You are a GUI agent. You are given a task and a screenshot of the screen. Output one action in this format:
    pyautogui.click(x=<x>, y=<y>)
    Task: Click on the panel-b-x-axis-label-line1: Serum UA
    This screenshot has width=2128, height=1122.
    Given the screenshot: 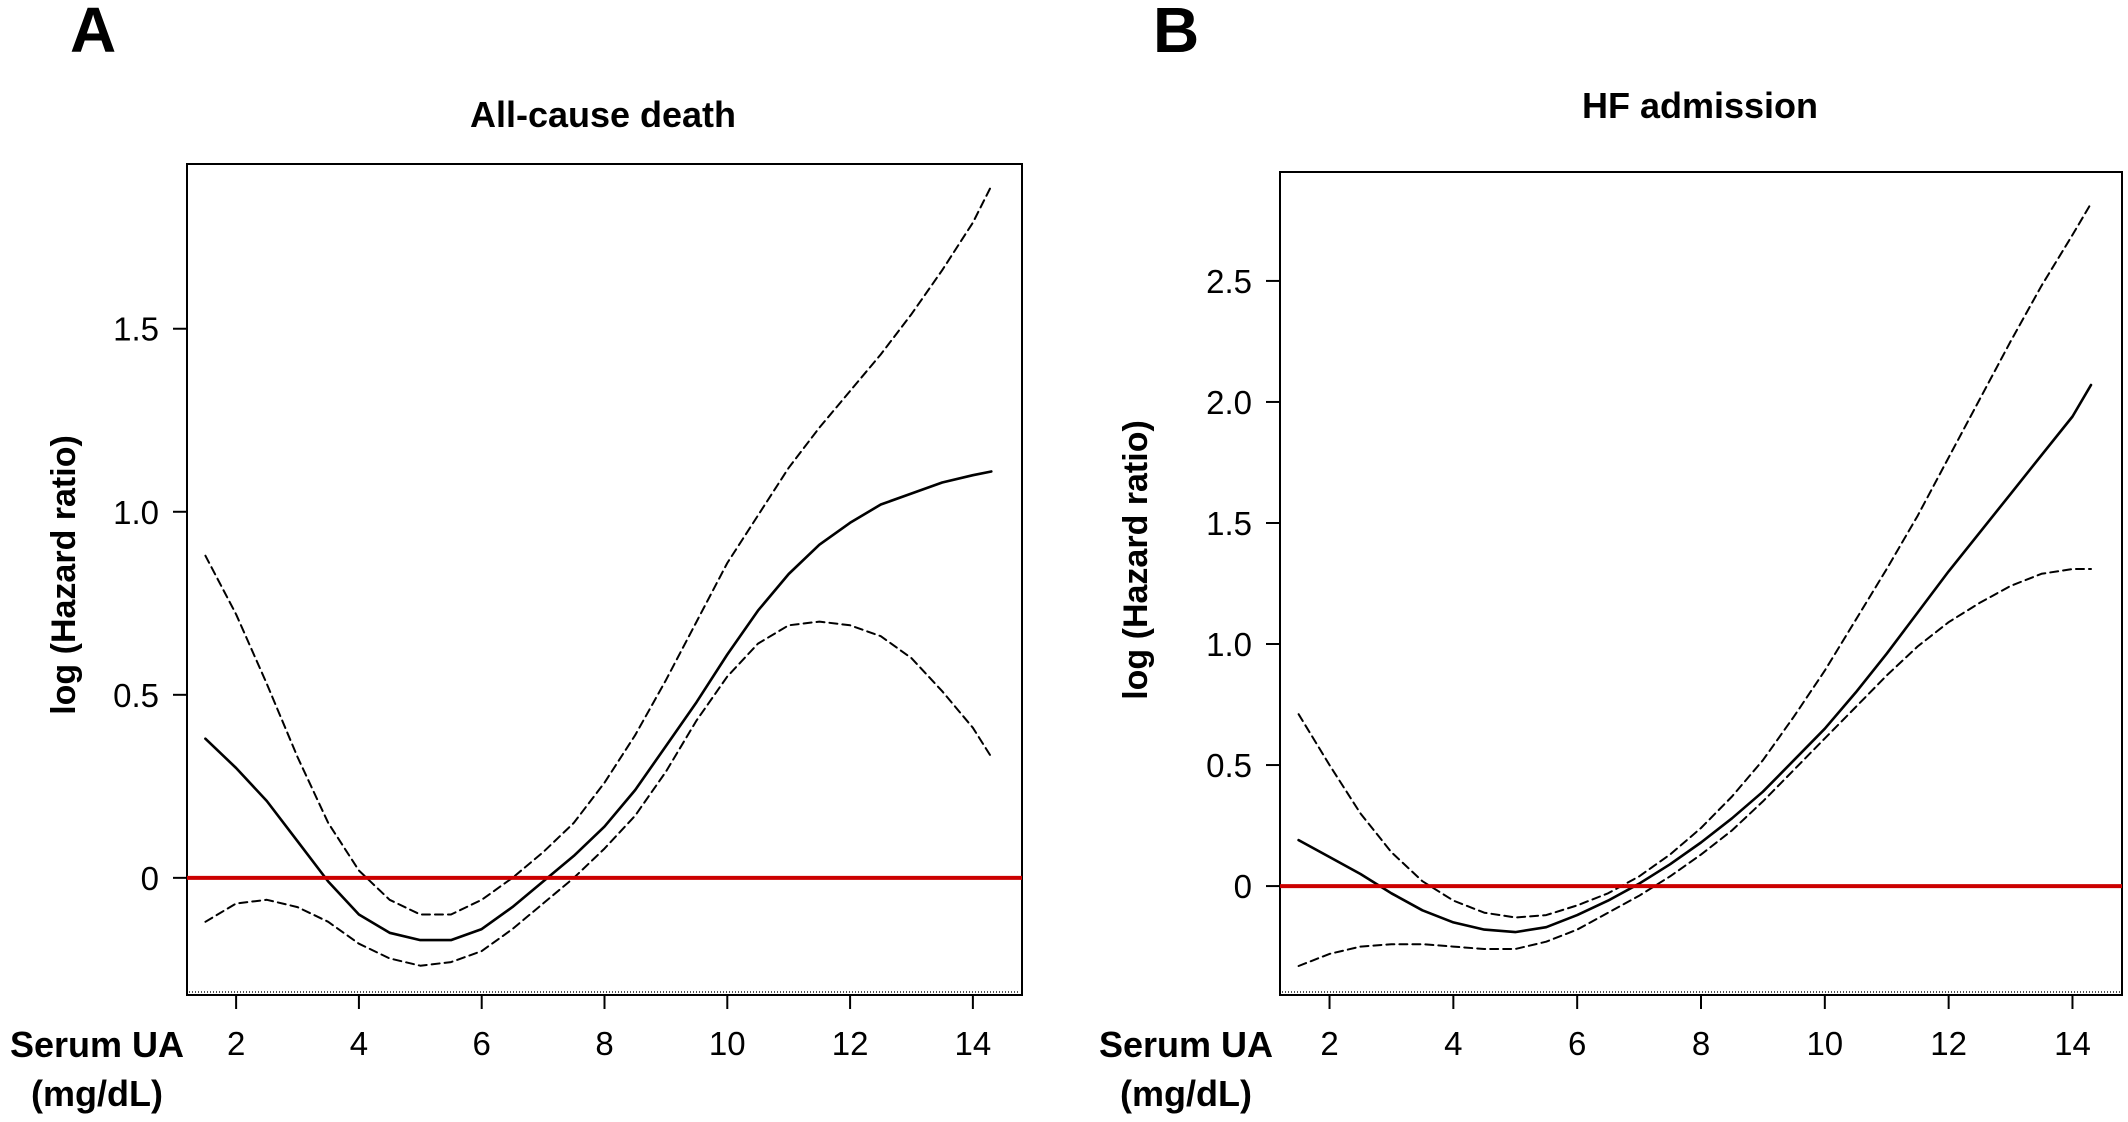 What is the action you would take?
    pyautogui.click(x=1186, y=1044)
    